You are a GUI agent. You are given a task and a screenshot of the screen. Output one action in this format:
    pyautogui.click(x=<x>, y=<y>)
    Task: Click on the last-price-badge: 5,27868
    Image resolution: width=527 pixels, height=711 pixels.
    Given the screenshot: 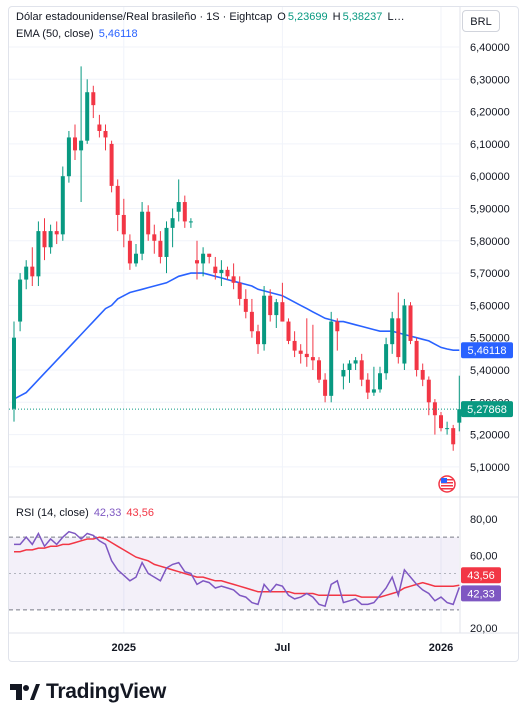 What is the action you would take?
    pyautogui.click(x=487, y=409)
    